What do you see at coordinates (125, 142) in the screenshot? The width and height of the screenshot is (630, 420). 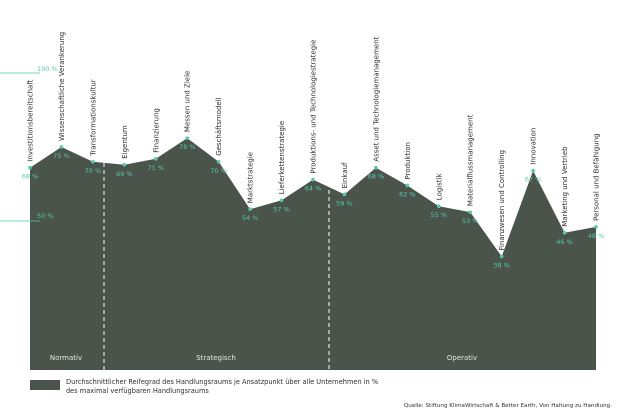 I see `category-label-4: Eigentum` at bounding box center [125, 142].